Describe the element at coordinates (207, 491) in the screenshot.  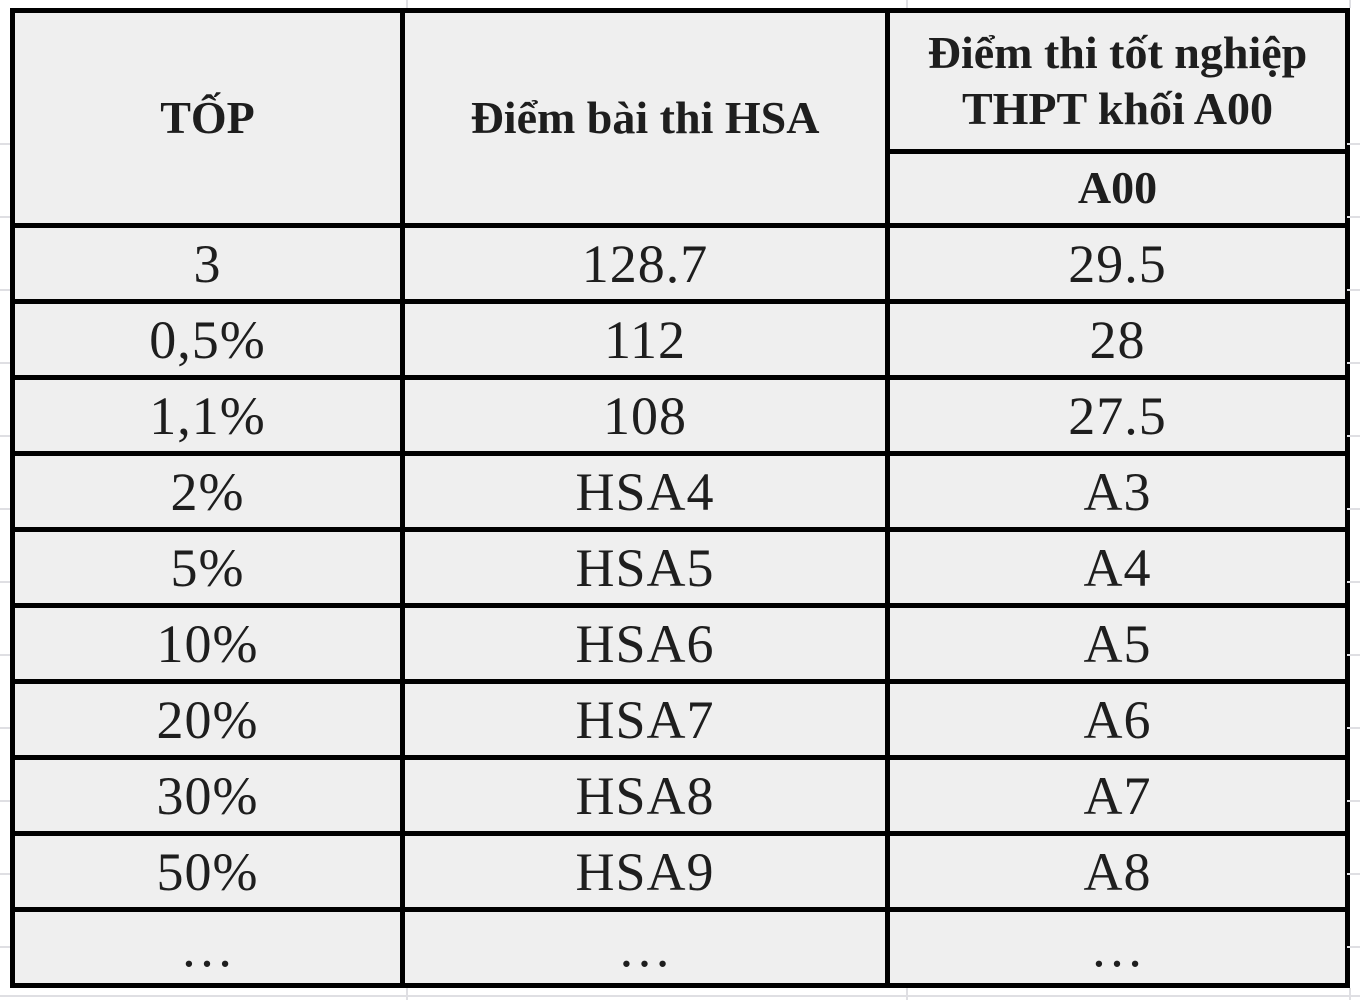
I see `cell-top: 2%` at that location.